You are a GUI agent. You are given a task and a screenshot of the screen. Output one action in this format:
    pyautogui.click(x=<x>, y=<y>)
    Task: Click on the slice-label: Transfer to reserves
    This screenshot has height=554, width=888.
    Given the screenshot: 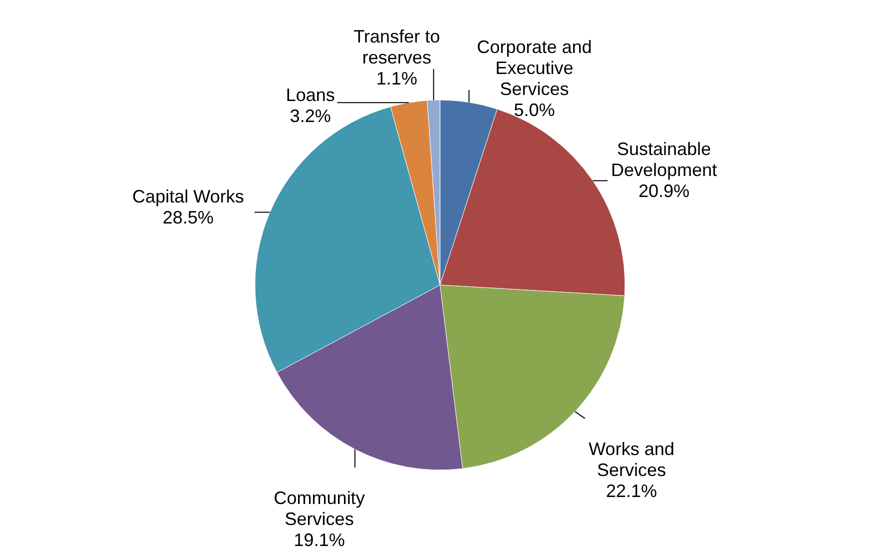 What is the action you would take?
    pyautogui.click(x=397, y=47)
    